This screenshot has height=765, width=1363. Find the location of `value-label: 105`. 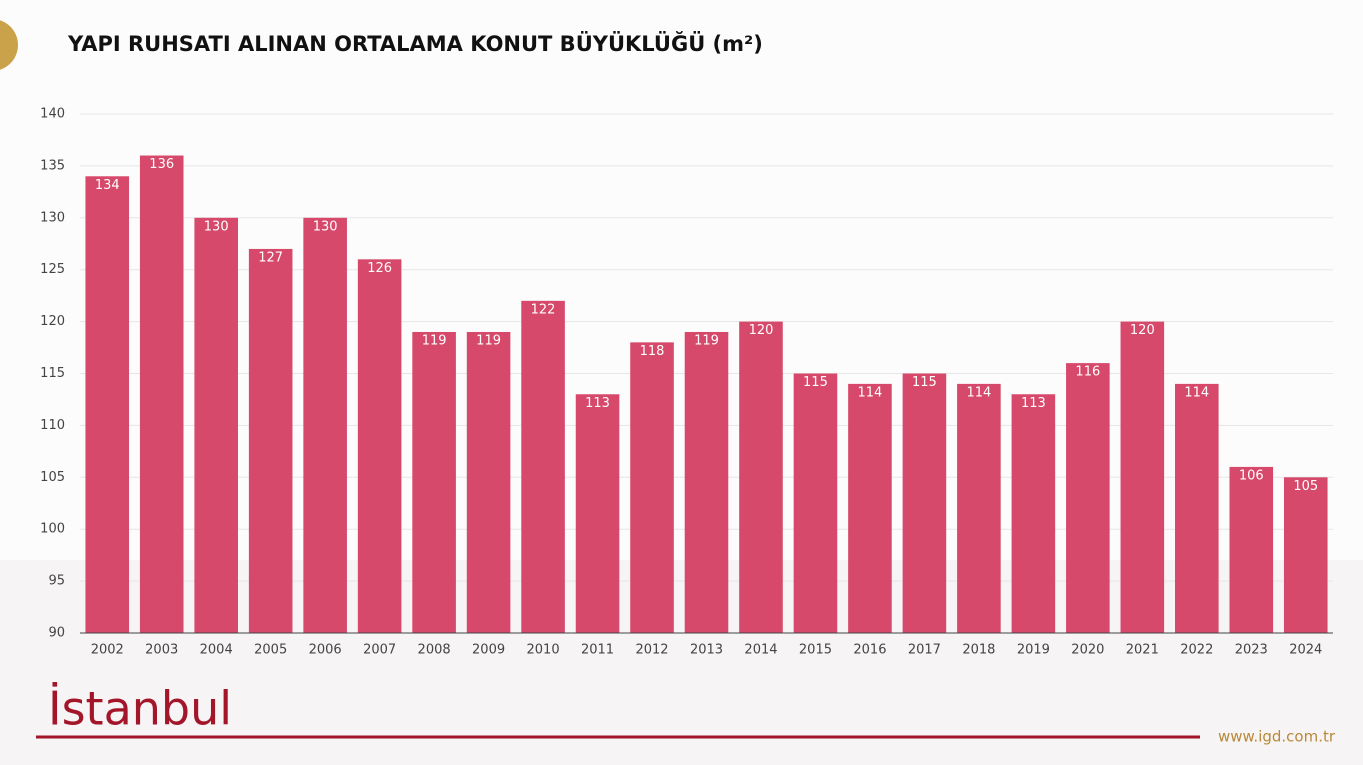

value-label: 105 is located at coordinates (1305, 486).